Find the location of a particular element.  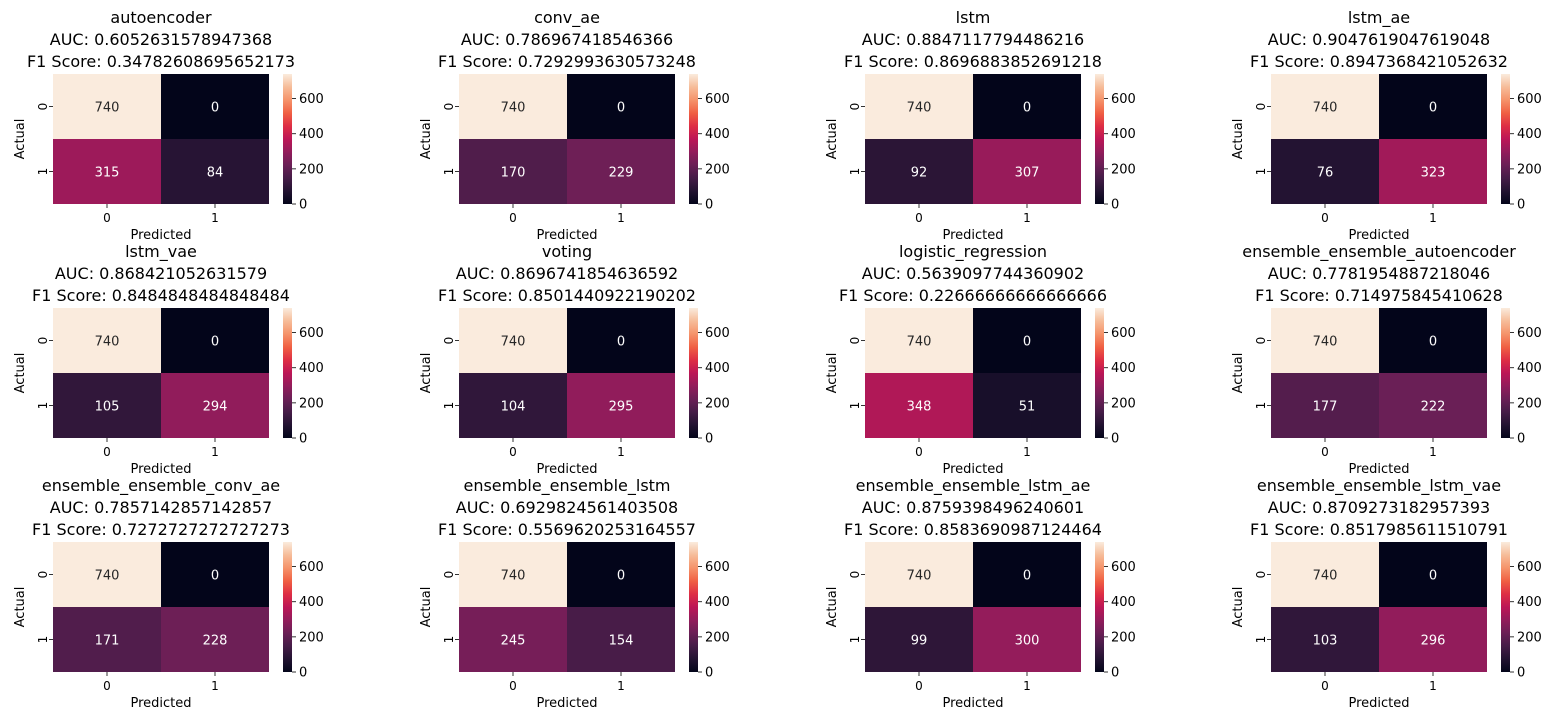

auc-label: AUC: 0.7857142857142857 is located at coordinates (161, 507).